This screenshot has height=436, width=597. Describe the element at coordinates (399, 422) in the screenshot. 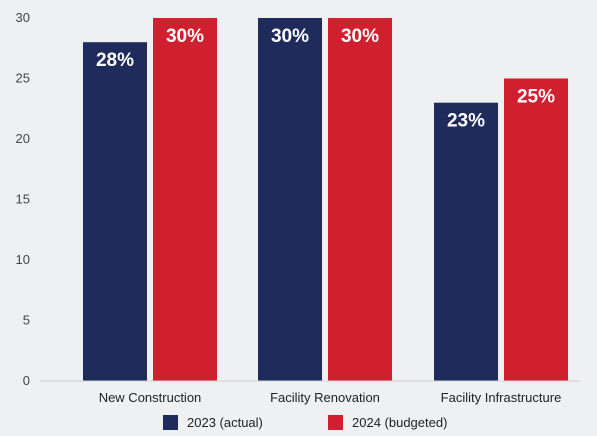

I see `legend-label: 2024 (budgeted)` at that location.